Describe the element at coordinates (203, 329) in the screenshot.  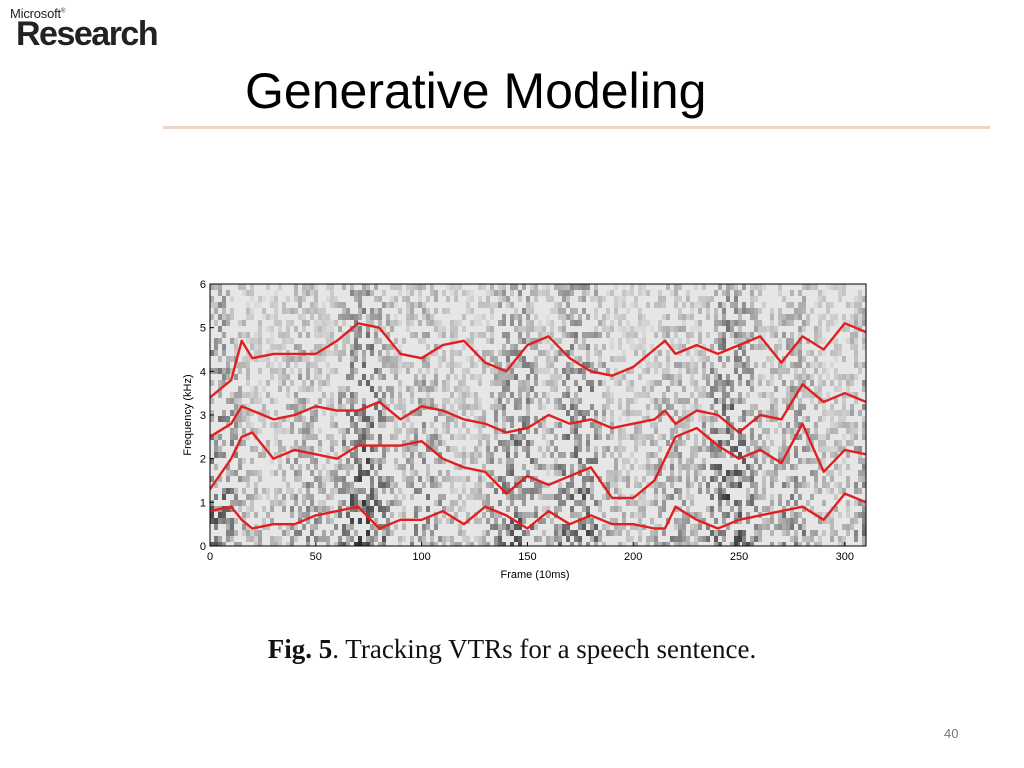
I see `y-tick-label: 5` at that location.